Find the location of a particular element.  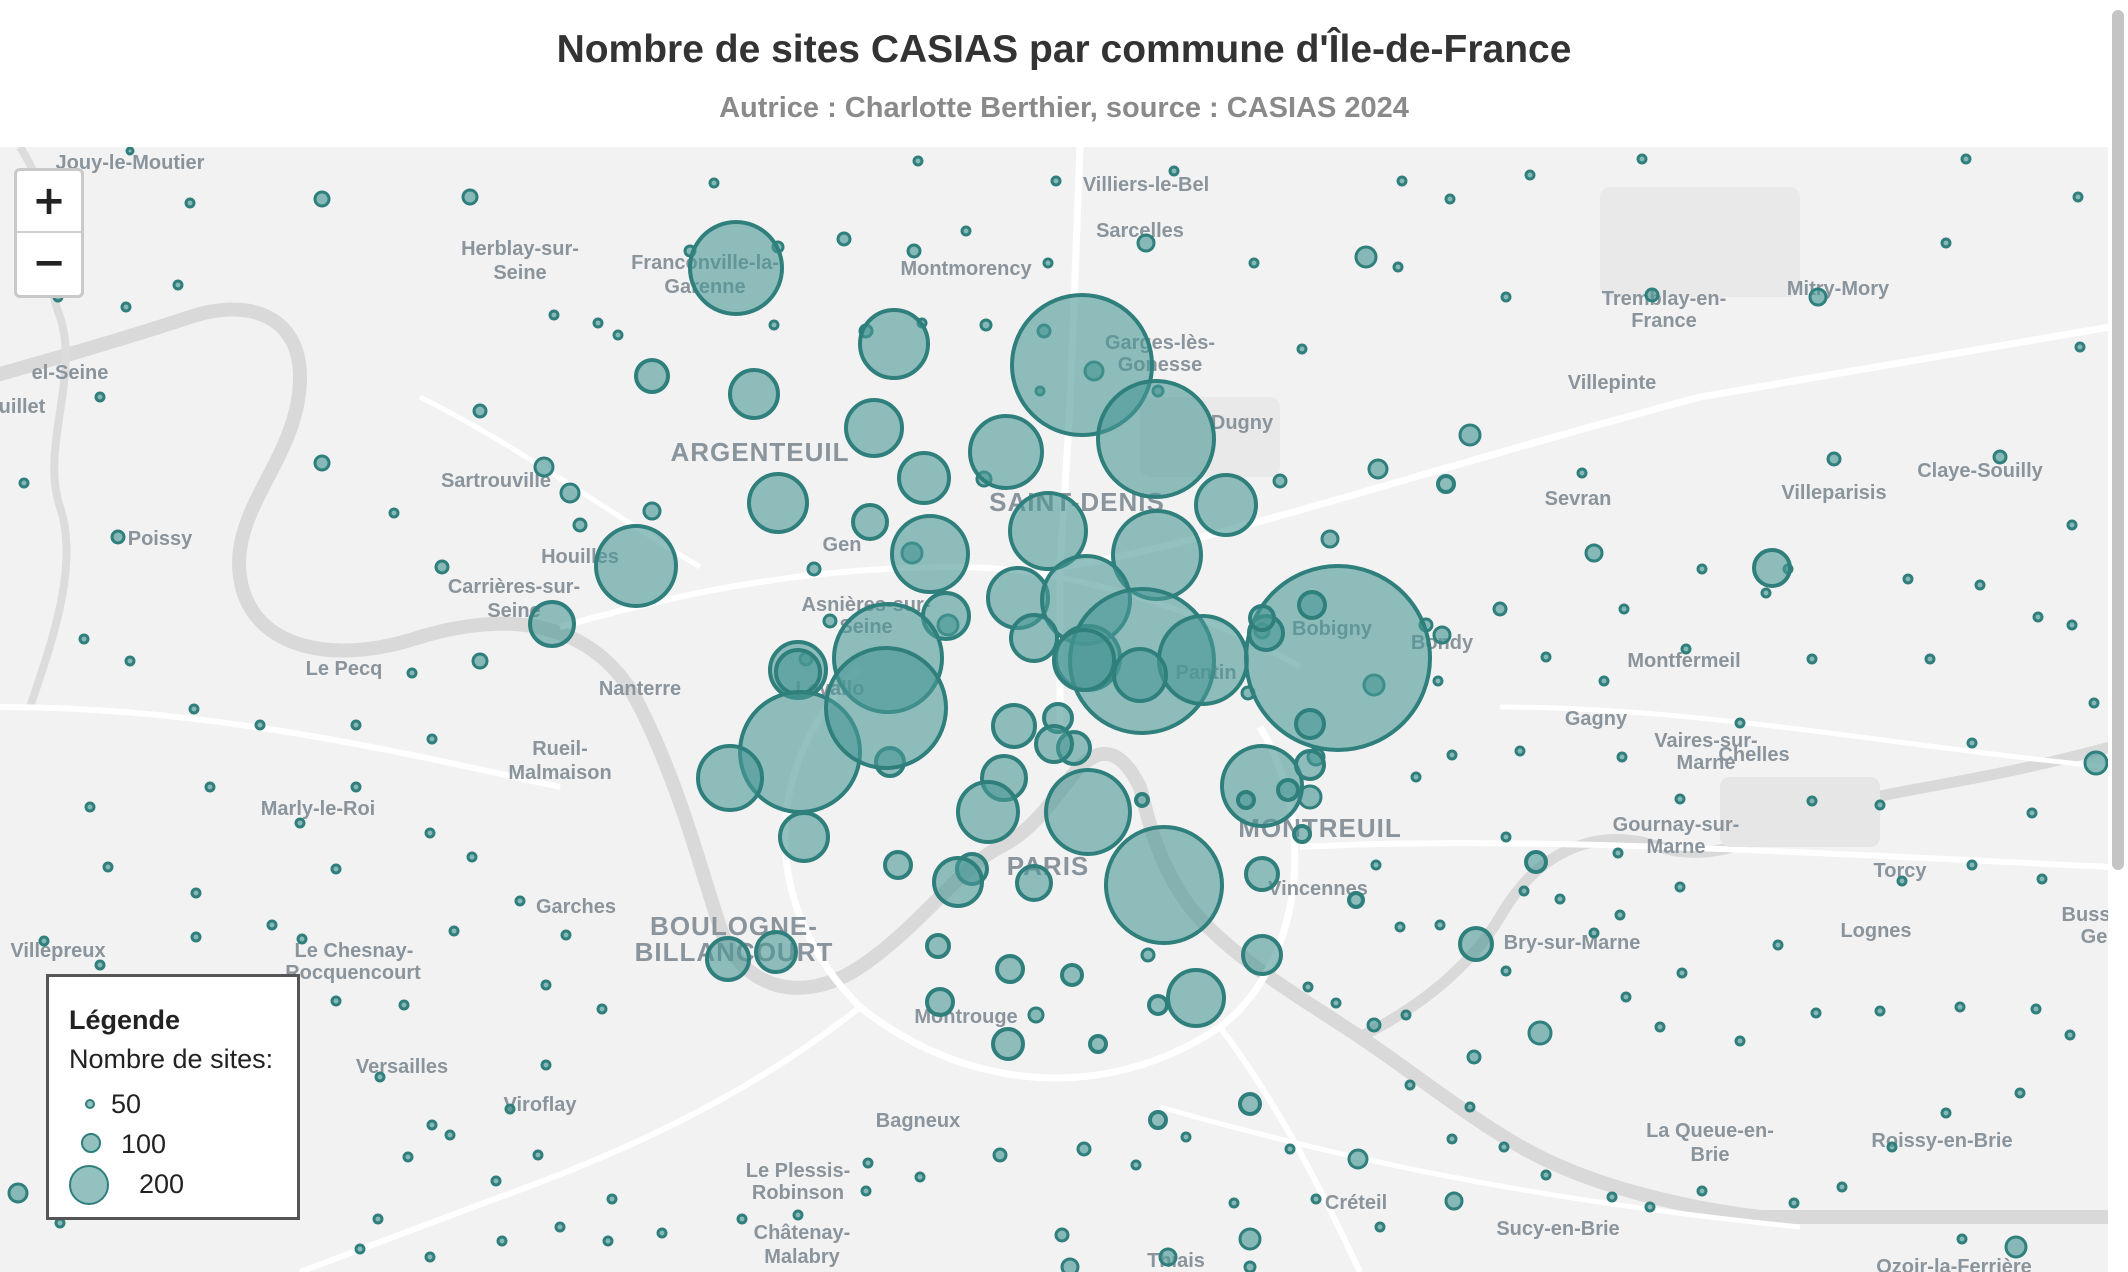

zoom-out-button: − is located at coordinates (49, 263).